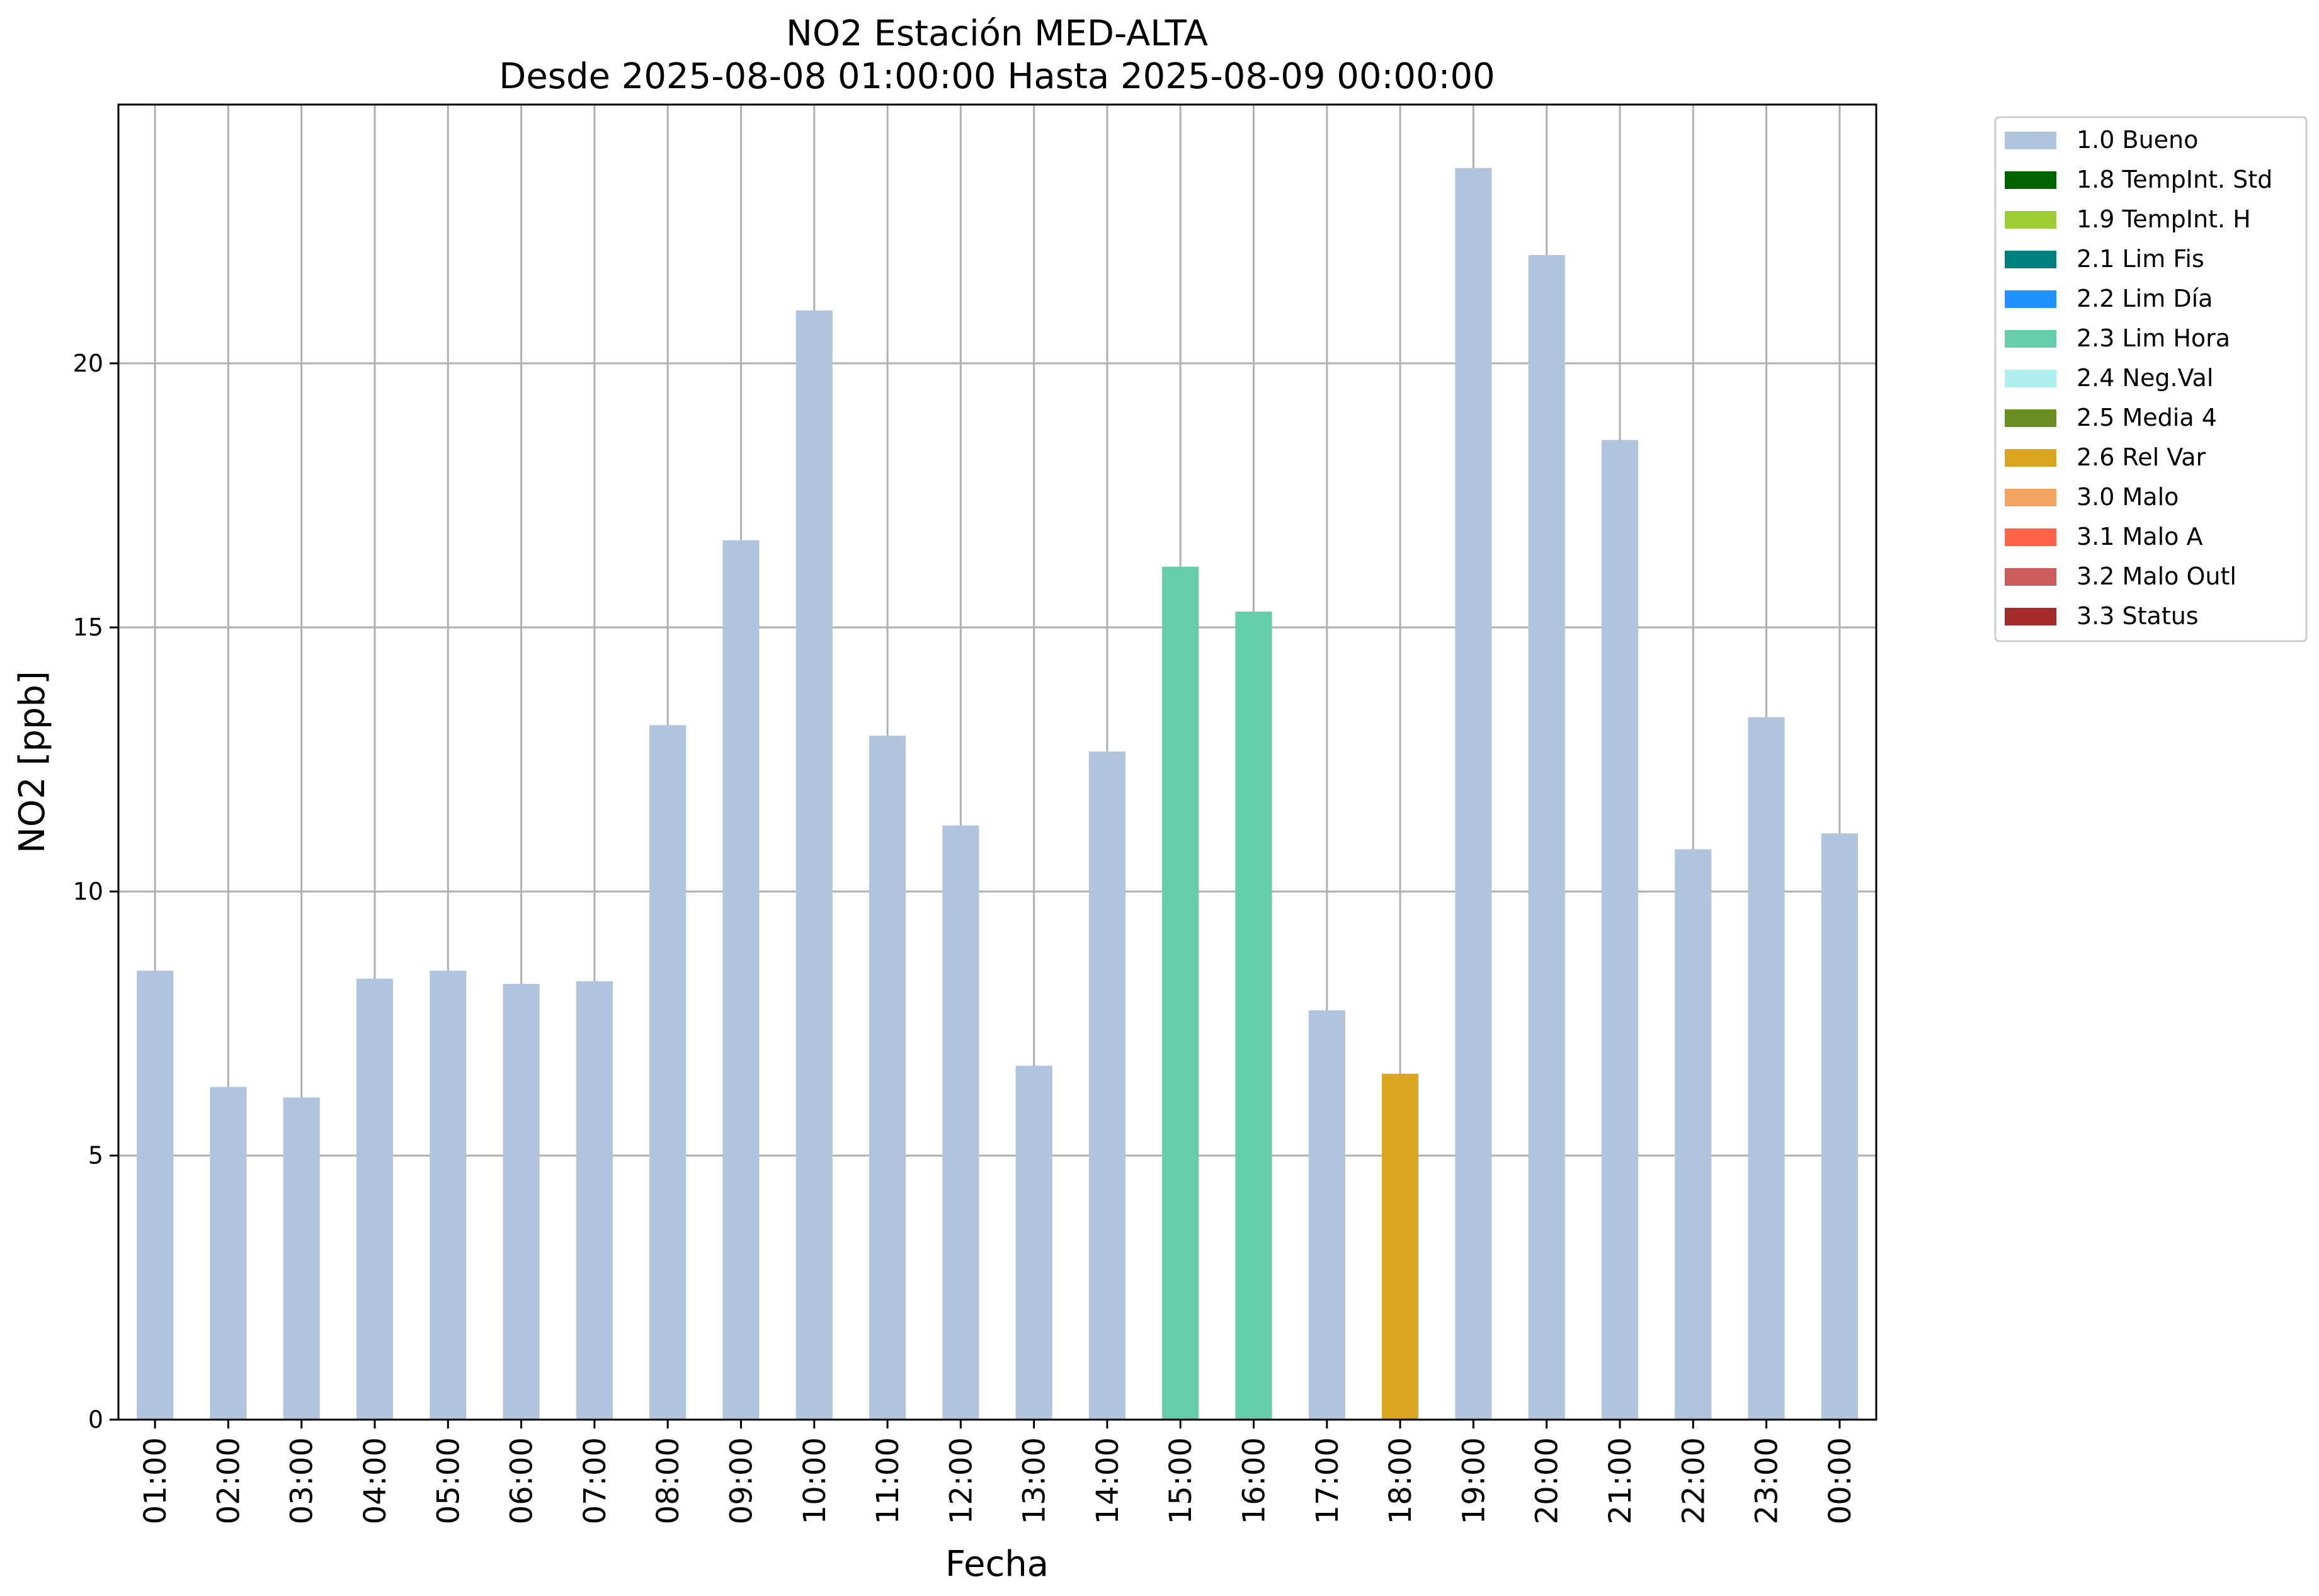  Describe the element at coordinates (1400, 1480) in the screenshot. I see `x-tick-label: 18:00` at that location.